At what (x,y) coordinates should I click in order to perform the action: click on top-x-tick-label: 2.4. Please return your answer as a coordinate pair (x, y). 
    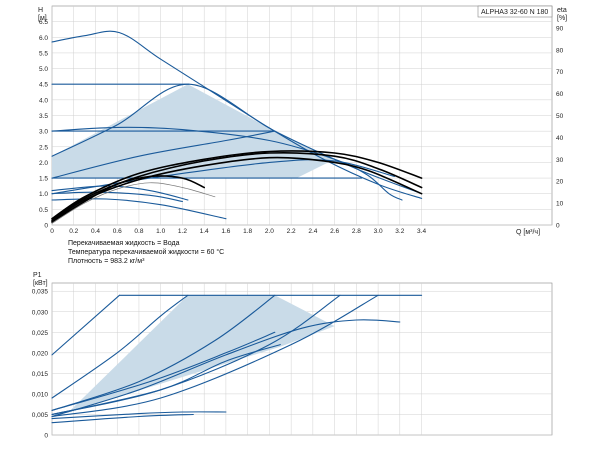
    Looking at the image, I should click on (312, 231).